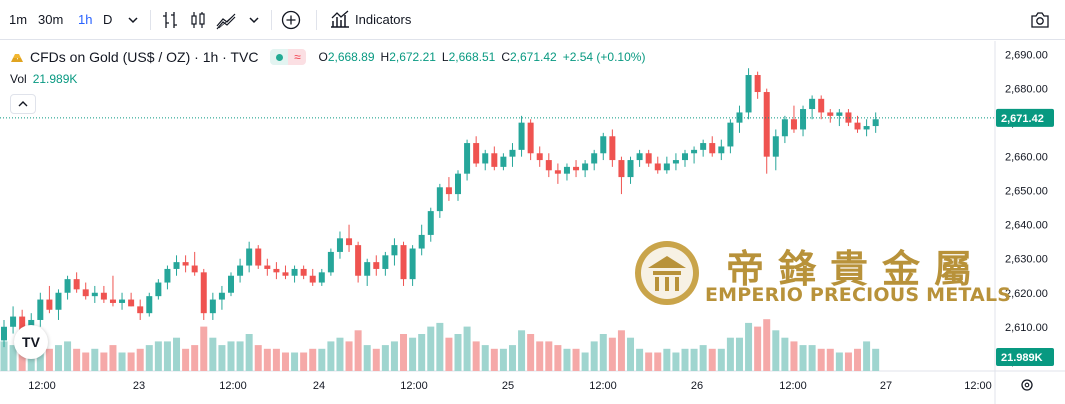 The width and height of the screenshot is (1065, 404). Describe the element at coordinates (340, 20) in the screenshot. I see `indicators-icon` at that location.